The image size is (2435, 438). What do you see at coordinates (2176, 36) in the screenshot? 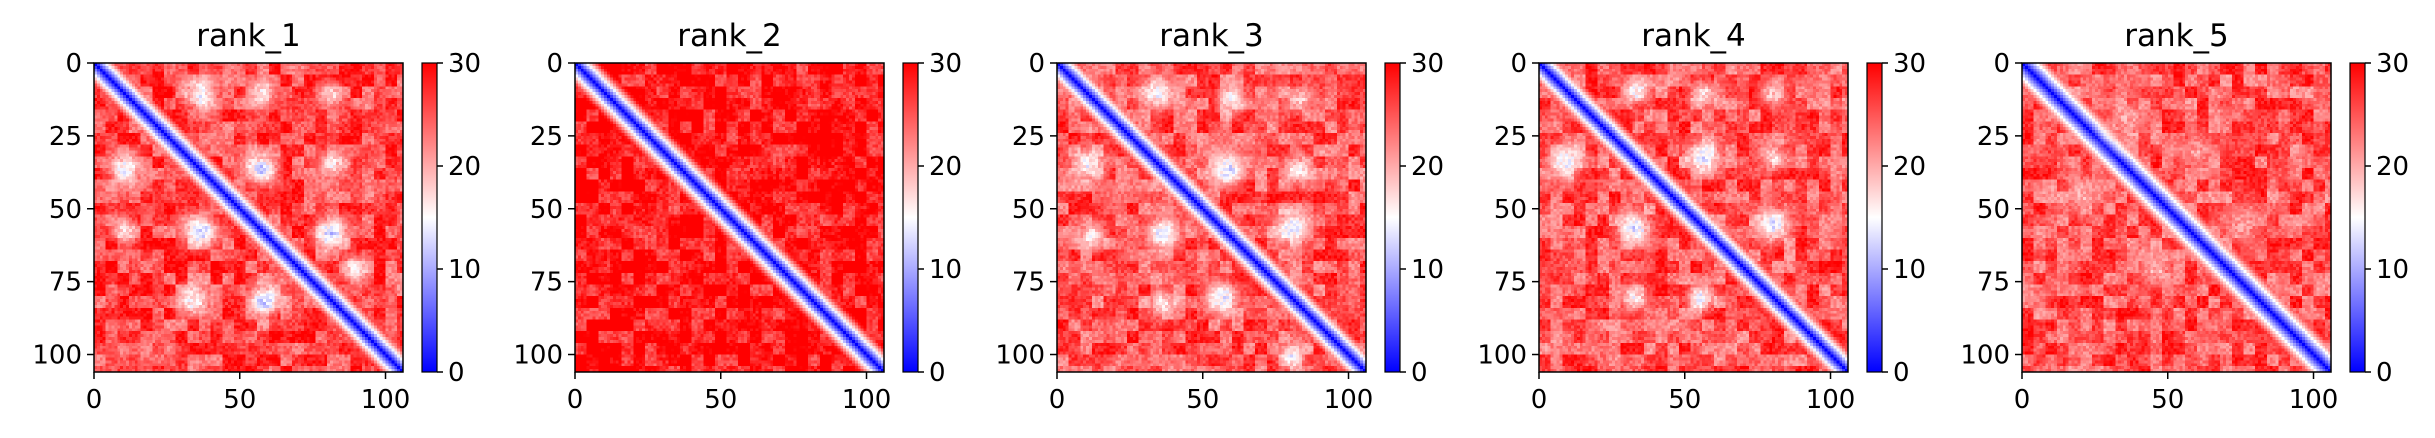
I see `panel-title: rank_5` at bounding box center [2176, 36].